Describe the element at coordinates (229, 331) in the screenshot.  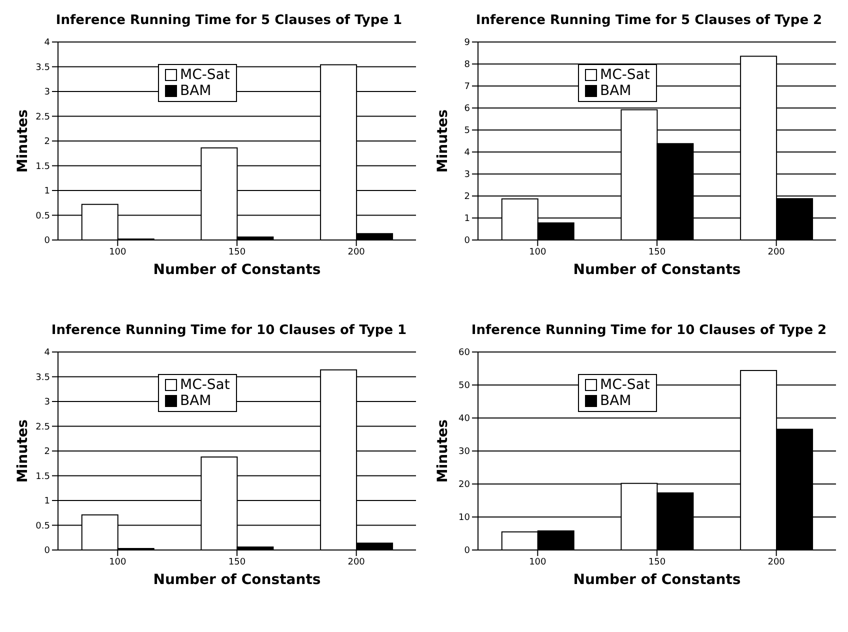
I see `chart-title: Inference Running Time for 10 Clauses of Type 1` at that location.